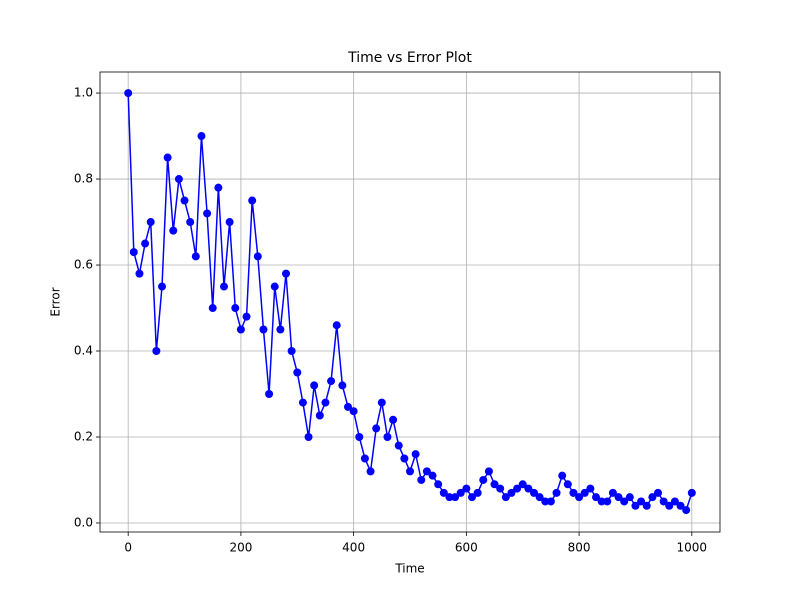 This screenshot has height=600, width=800. Describe the element at coordinates (579, 548) in the screenshot. I see `x-tick-label: 800` at that location.